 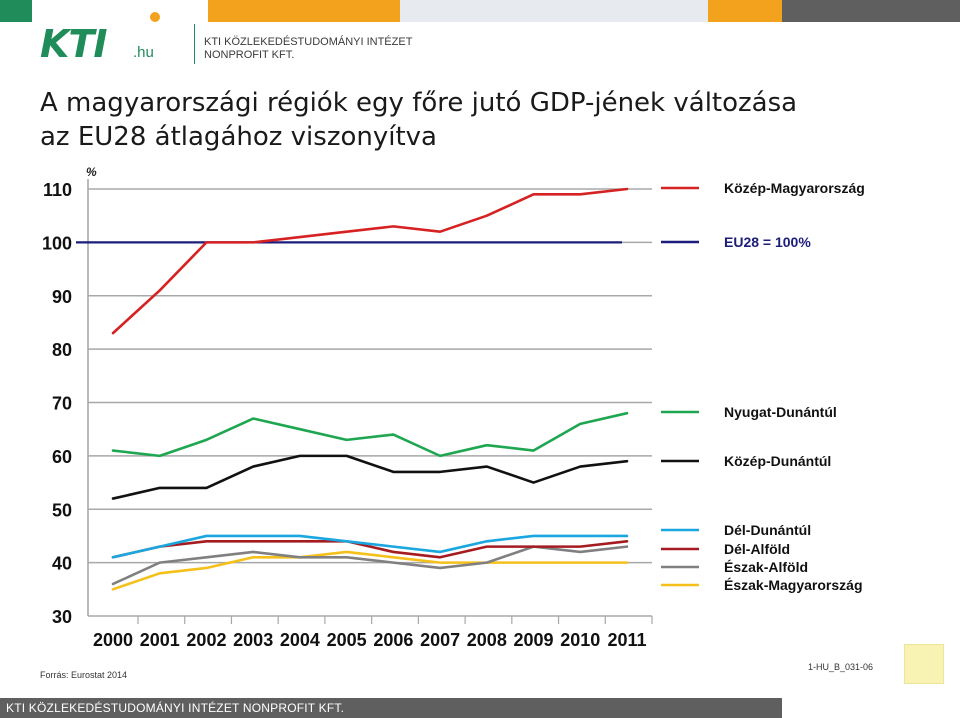 What do you see at coordinates (84, 675) in the screenshot?
I see `source-note: Forrás: Eurostat 2014` at bounding box center [84, 675].